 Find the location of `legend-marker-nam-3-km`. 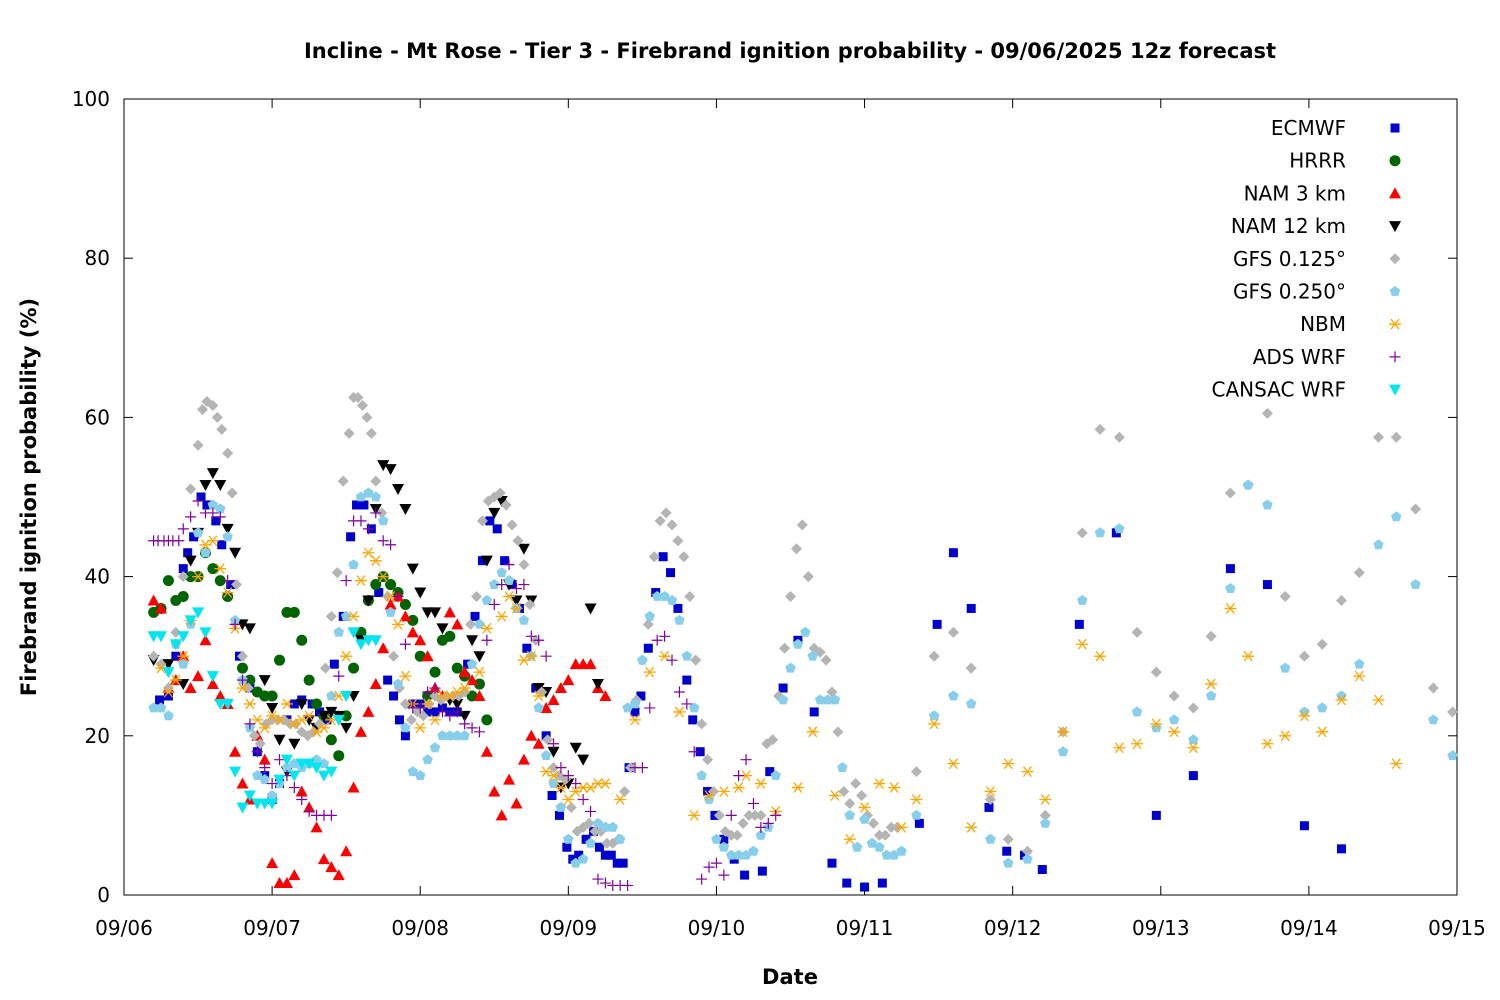

legend-marker-nam-3-km is located at coordinates (1395, 193).